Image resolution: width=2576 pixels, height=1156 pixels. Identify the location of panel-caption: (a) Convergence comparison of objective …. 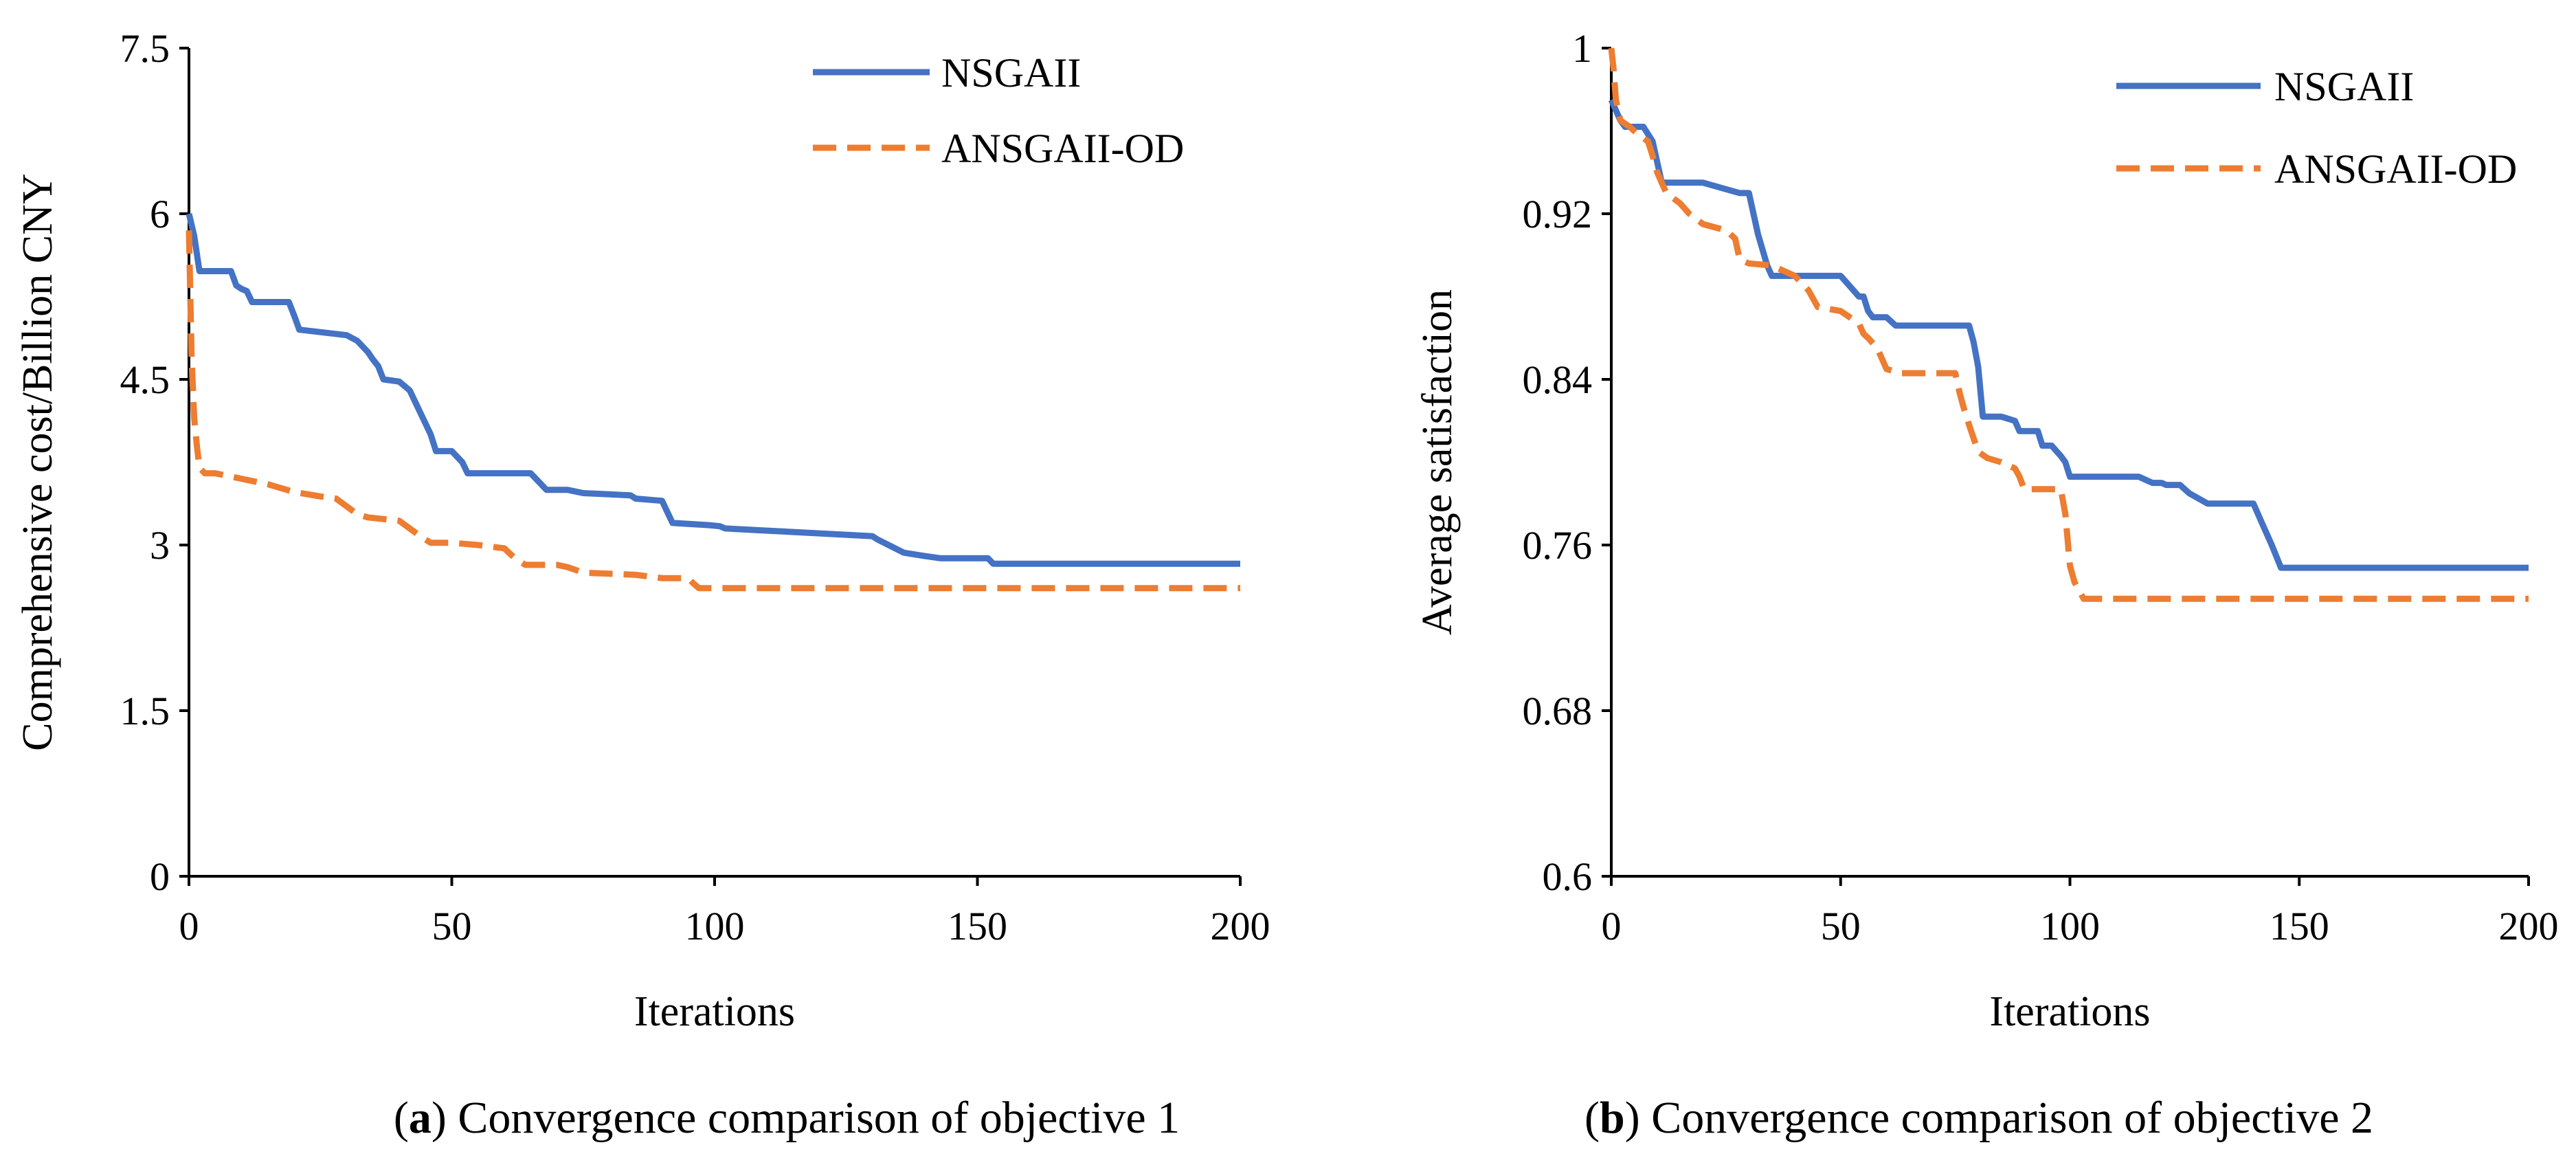
(787, 1118).